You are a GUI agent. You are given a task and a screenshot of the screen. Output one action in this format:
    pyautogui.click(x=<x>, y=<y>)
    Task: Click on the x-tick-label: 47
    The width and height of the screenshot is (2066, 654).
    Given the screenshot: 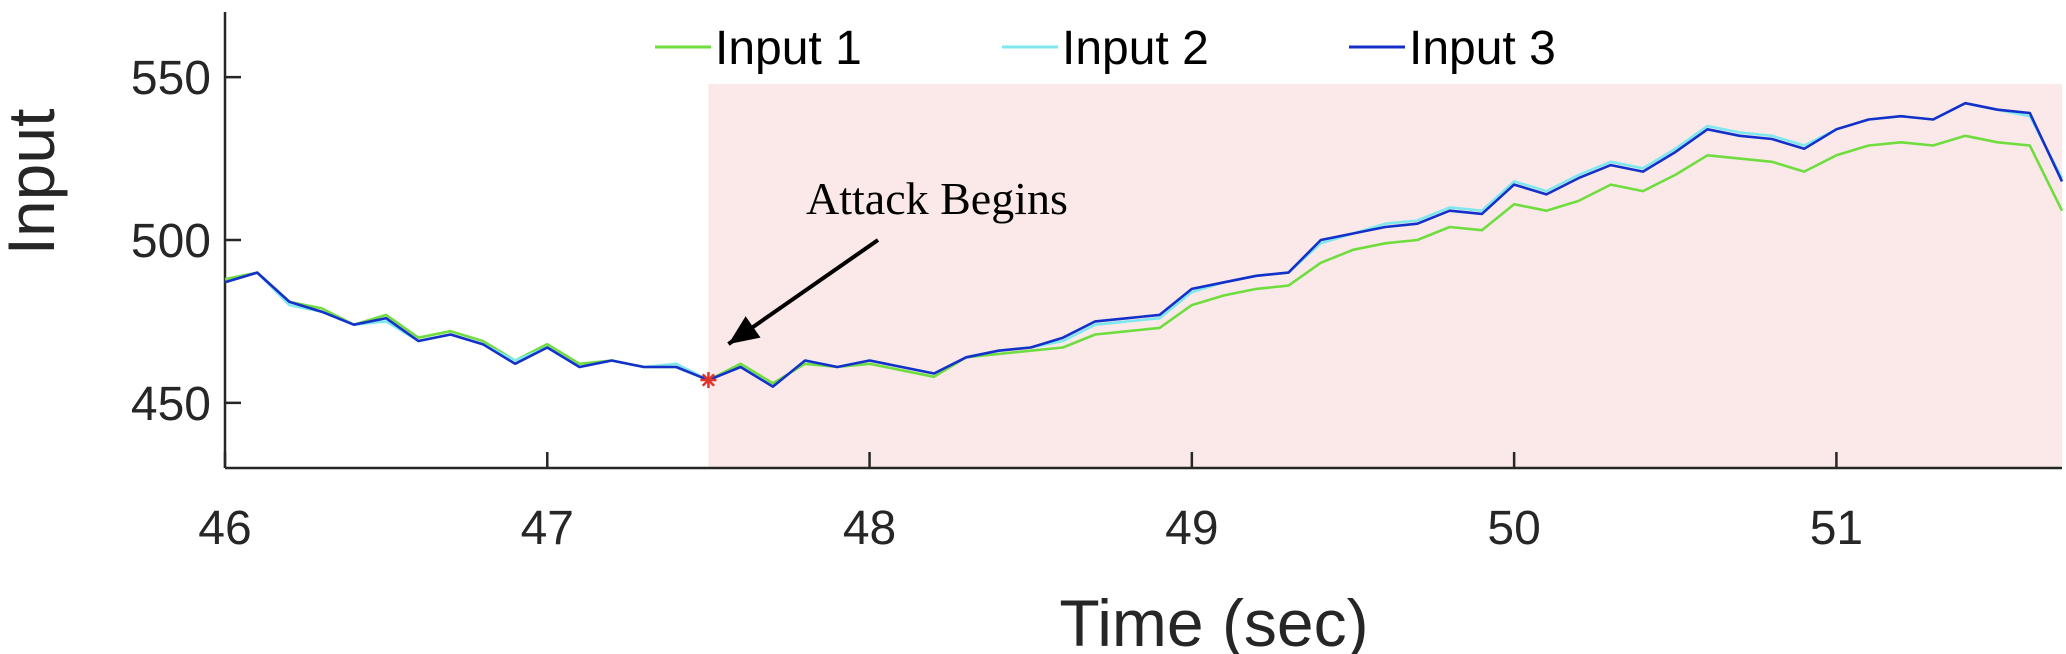 What is the action you would take?
    pyautogui.click(x=547, y=528)
    